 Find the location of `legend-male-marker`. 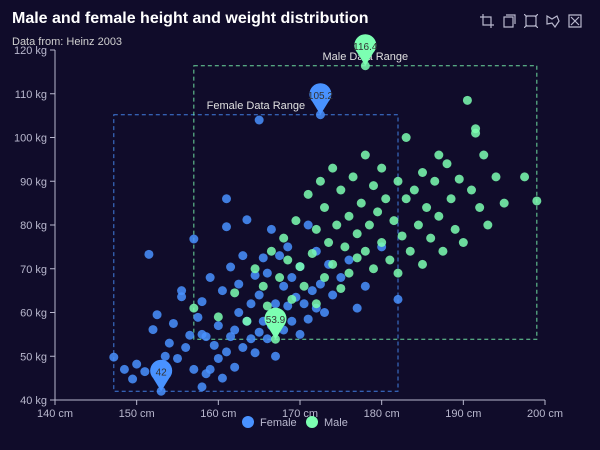

legend-male-marker is located at coordinates (312, 422).